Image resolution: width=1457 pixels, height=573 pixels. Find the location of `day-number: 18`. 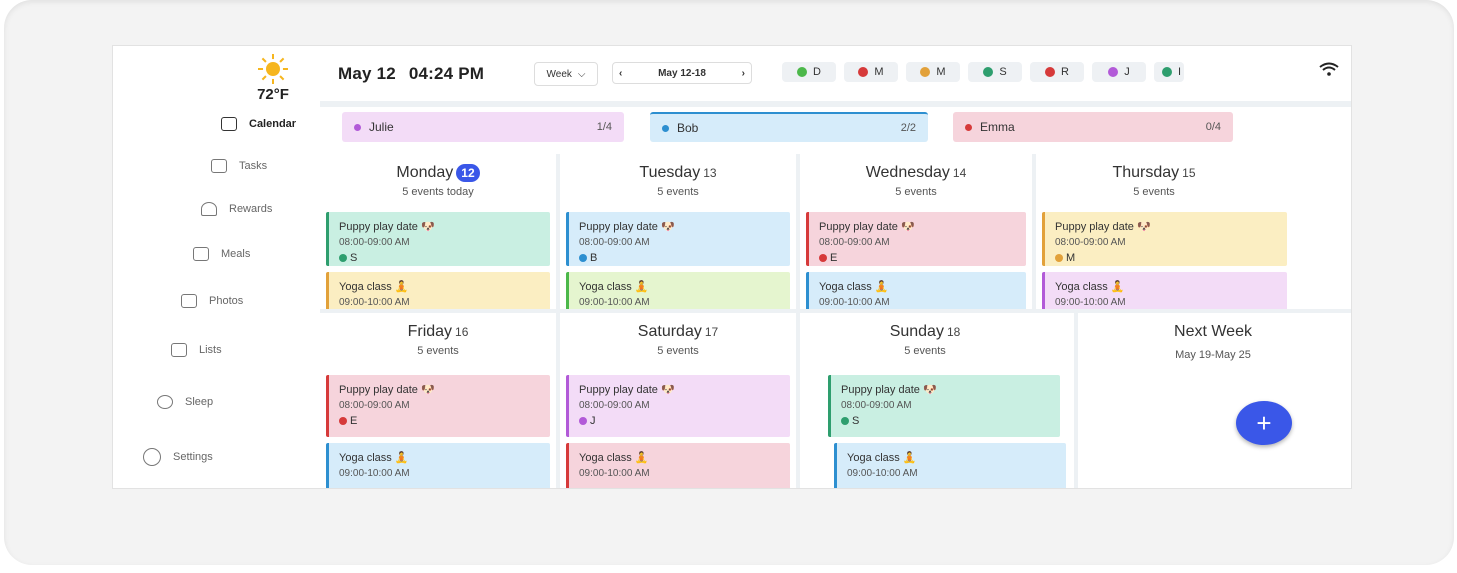

day-number: 18 is located at coordinates (953, 332).